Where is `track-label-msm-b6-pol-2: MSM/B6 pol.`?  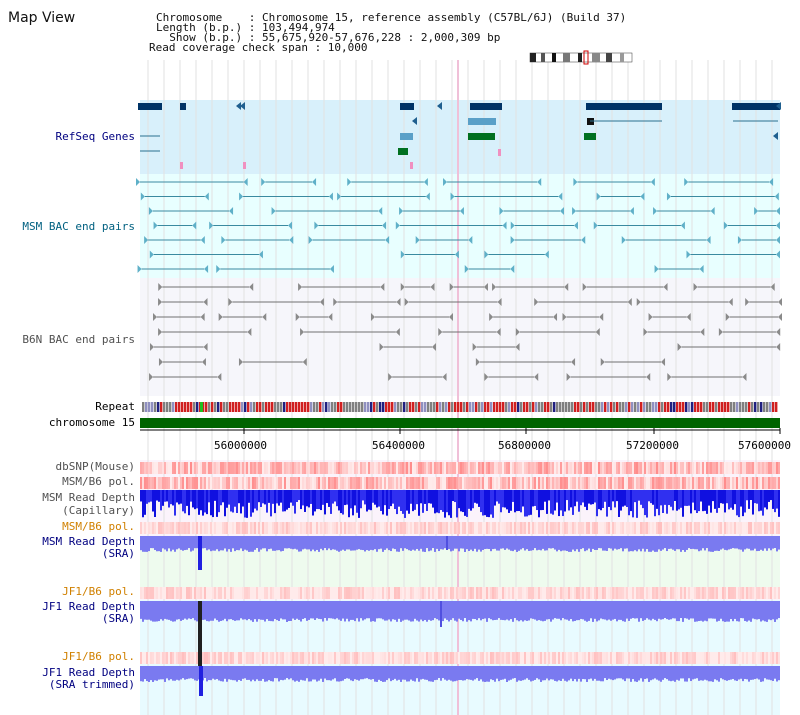
track-label-msm-b6-pol-2: MSM/B6 pol. is located at coordinates (98, 526).